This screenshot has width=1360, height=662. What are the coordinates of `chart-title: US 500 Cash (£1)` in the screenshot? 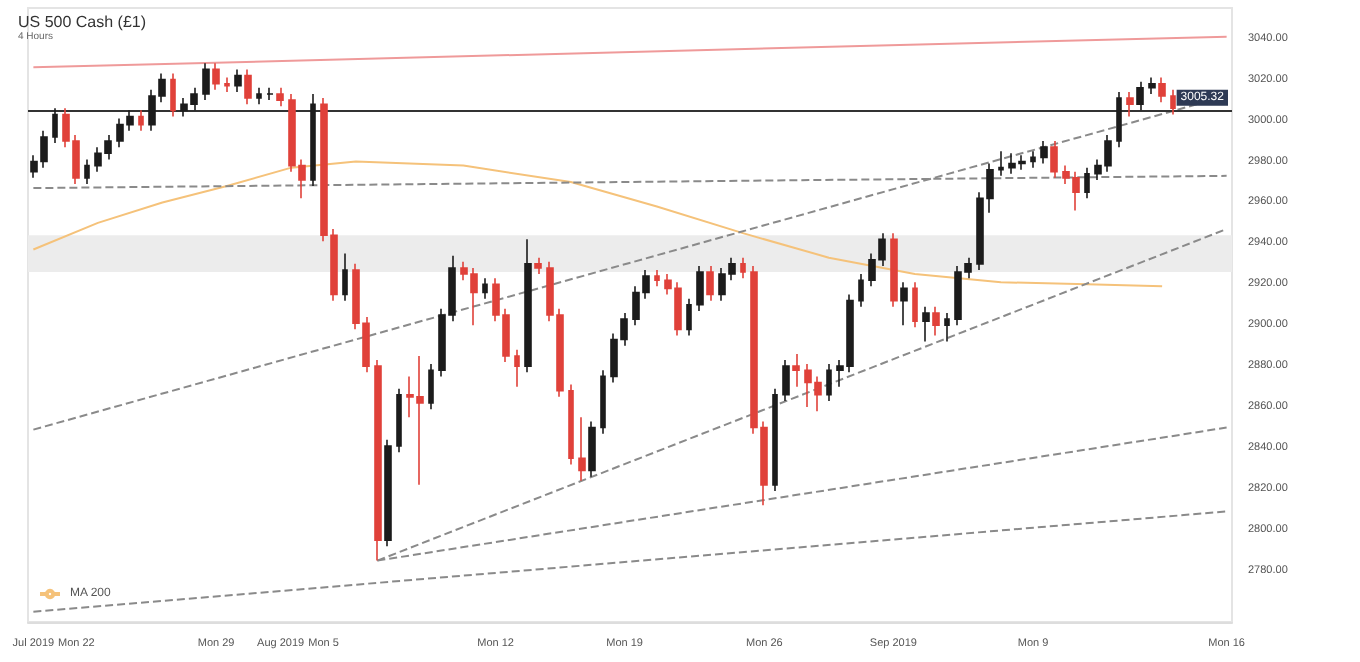 It's located at (82, 22).